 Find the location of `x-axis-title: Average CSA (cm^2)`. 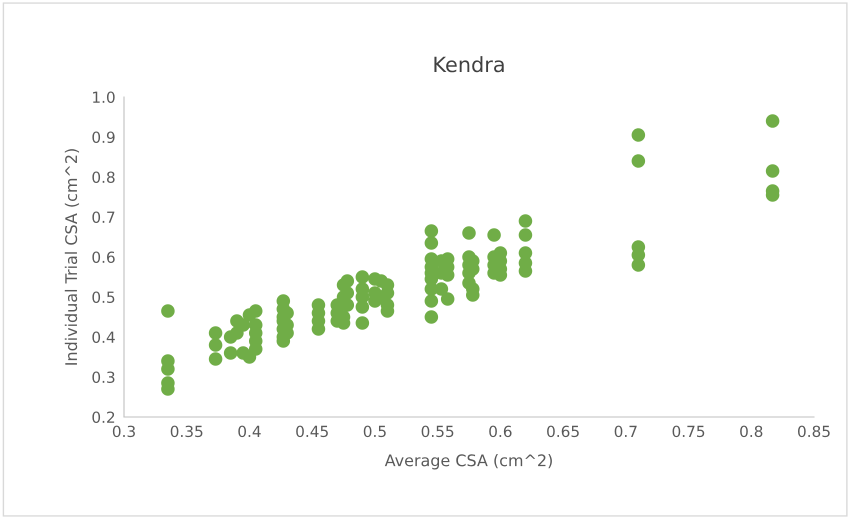

x-axis-title: Average CSA (cm^2) is located at coordinates (468, 462).